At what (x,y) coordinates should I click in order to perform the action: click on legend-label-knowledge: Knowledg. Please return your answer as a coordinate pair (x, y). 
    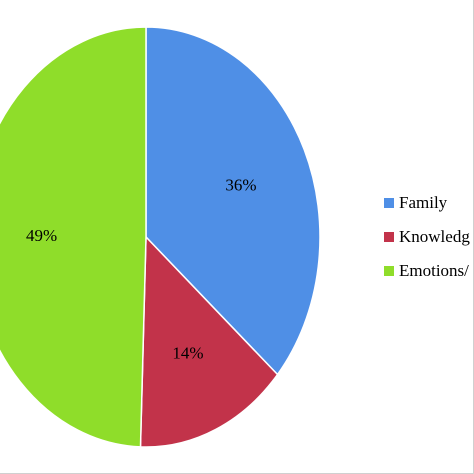
    Looking at the image, I should click on (434, 236).